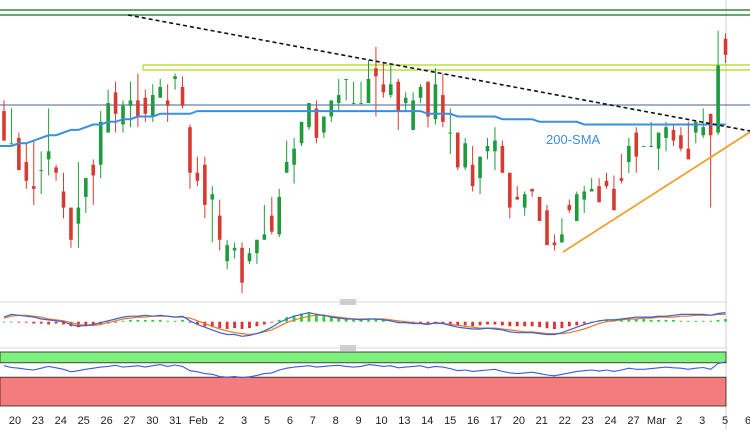 The image size is (750, 435). What do you see at coordinates (542, 421) in the screenshot?
I see `x-tick-label: 21` at bounding box center [542, 421].